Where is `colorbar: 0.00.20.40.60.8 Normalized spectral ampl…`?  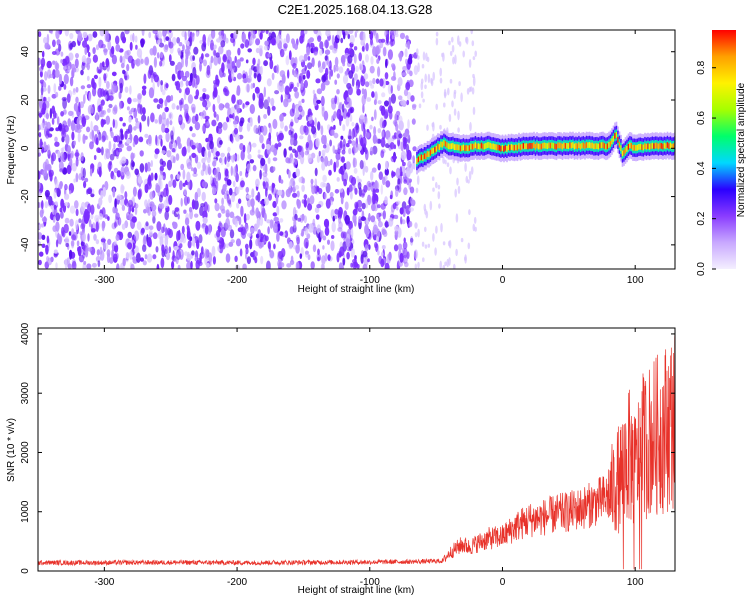 colorbar: 0.00.20.40.60.8 Normalized spectral ampl… is located at coordinates (721, 153).